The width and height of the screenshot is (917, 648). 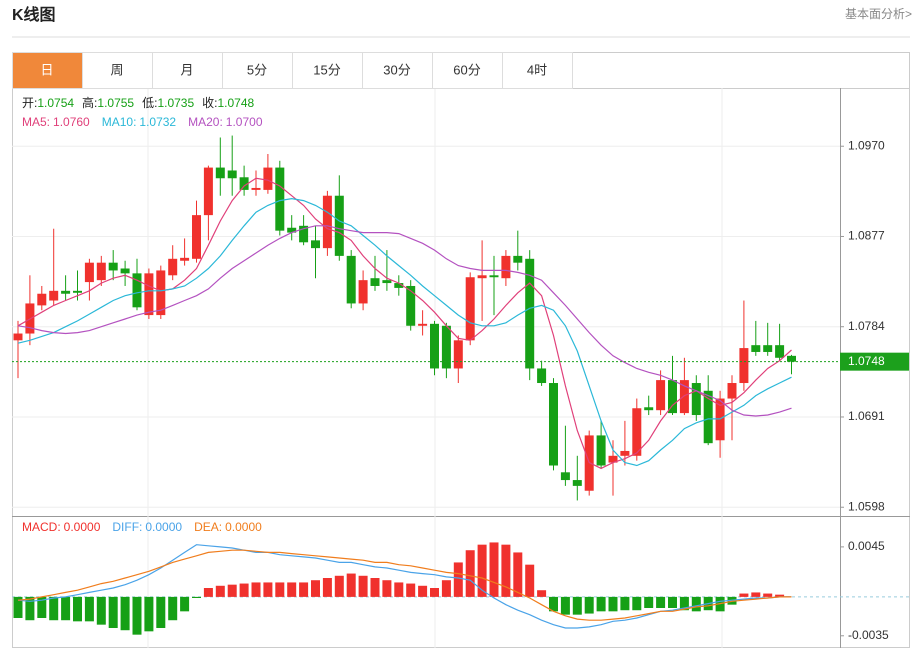 What do you see at coordinates (878, 14) in the screenshot?
I see `fundamental-link: 基本面分析>` at bounding box center [878, 14].